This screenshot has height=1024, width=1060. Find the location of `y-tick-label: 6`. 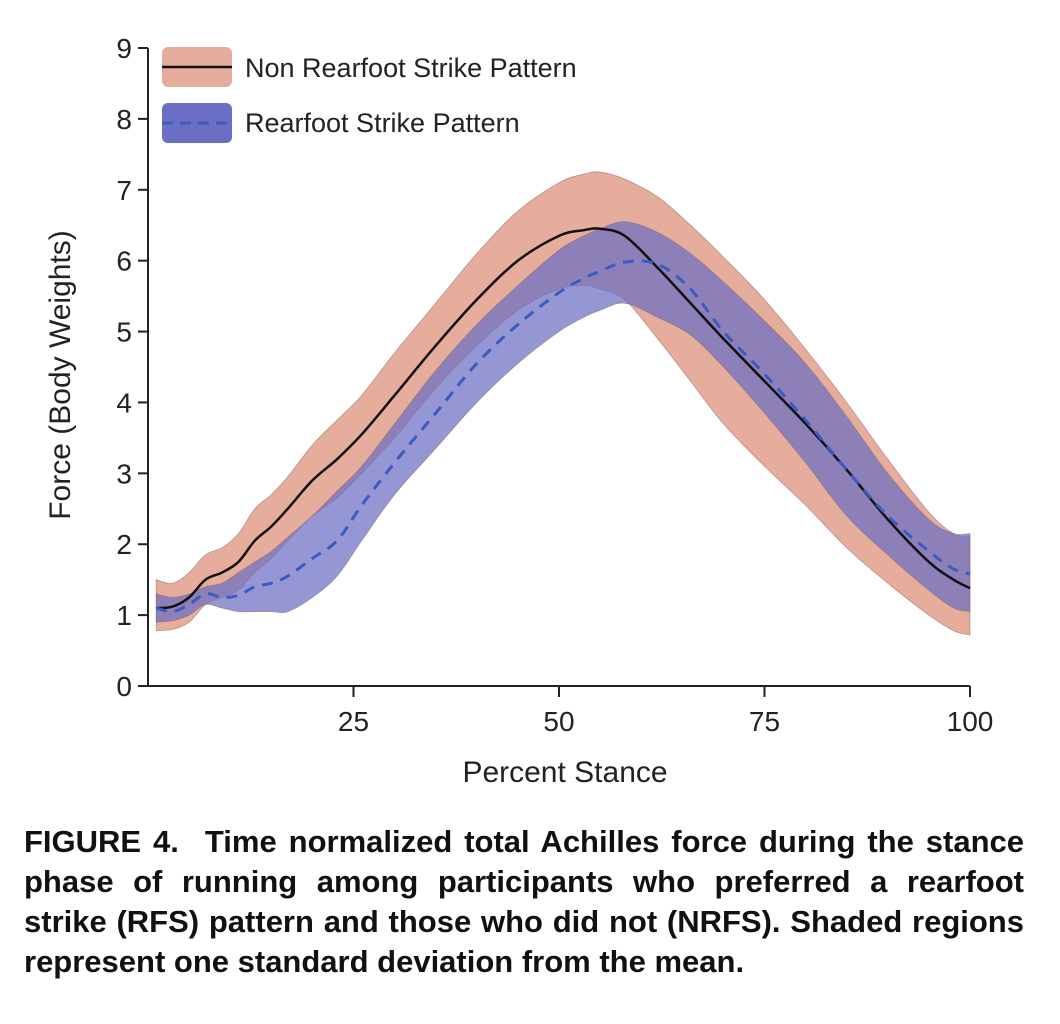

y-tick-label: 6 is located at coordinates (124, 261).